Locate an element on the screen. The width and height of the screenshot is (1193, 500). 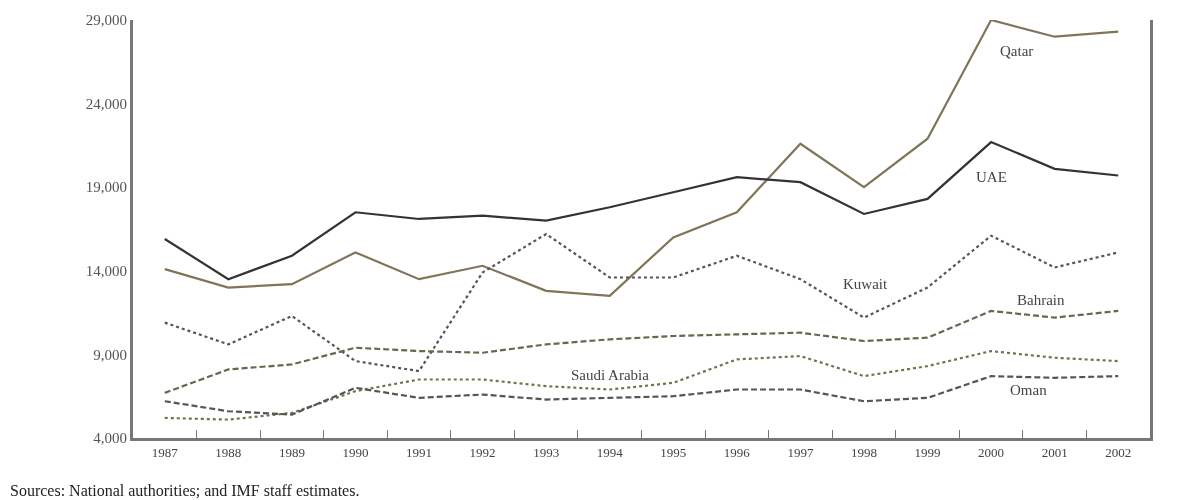
x-tick-label: 1989 is located at coordinates (291, 452).